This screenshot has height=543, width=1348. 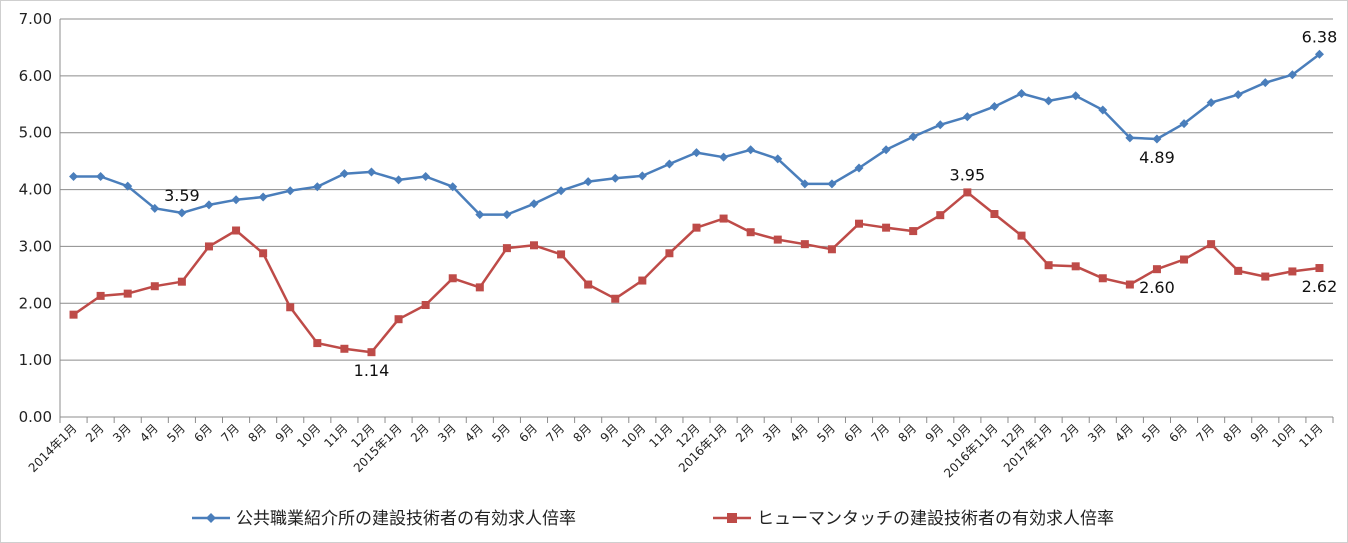 I want to click on y-tick-label: 2.00, so click(x=35, y=303).